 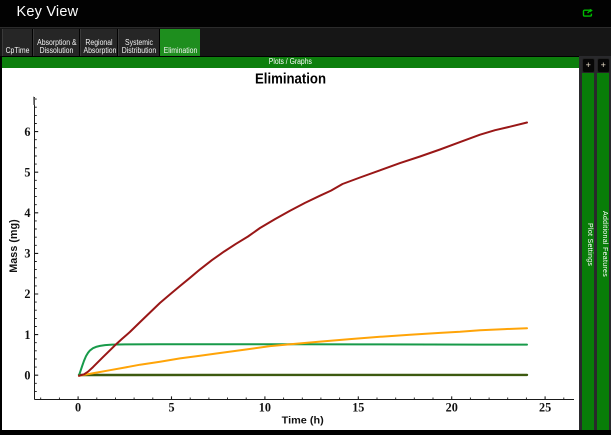 I want to click on svg-text: Mass (mg), so click(x=14, y=246).